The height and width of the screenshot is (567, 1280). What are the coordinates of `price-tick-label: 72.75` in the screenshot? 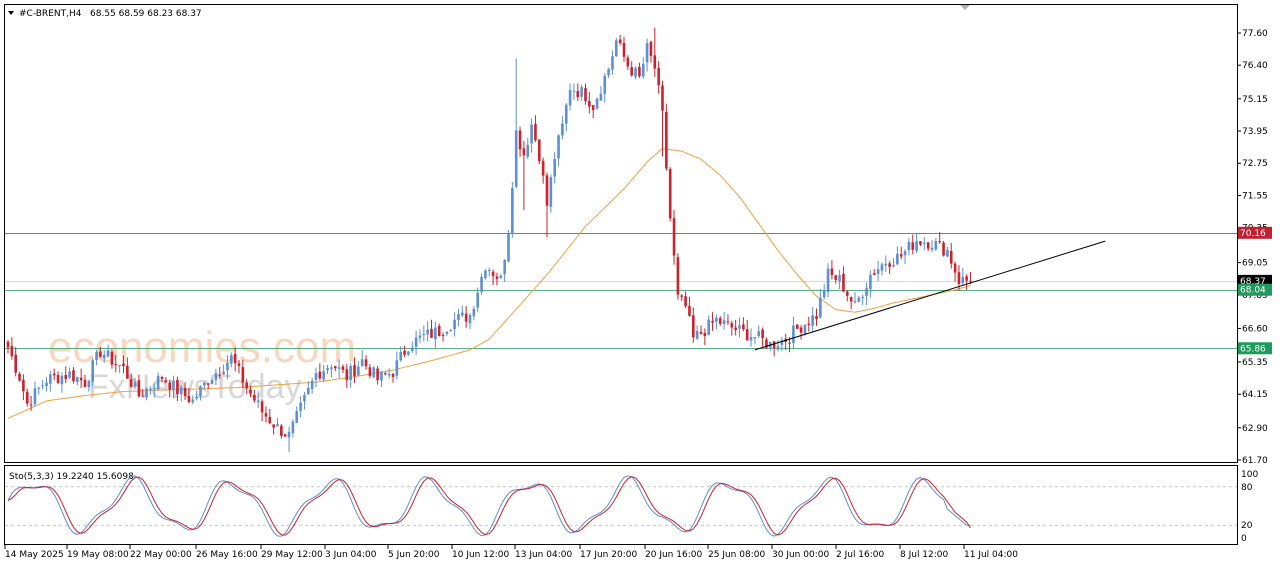 It's located at (1255, 164).